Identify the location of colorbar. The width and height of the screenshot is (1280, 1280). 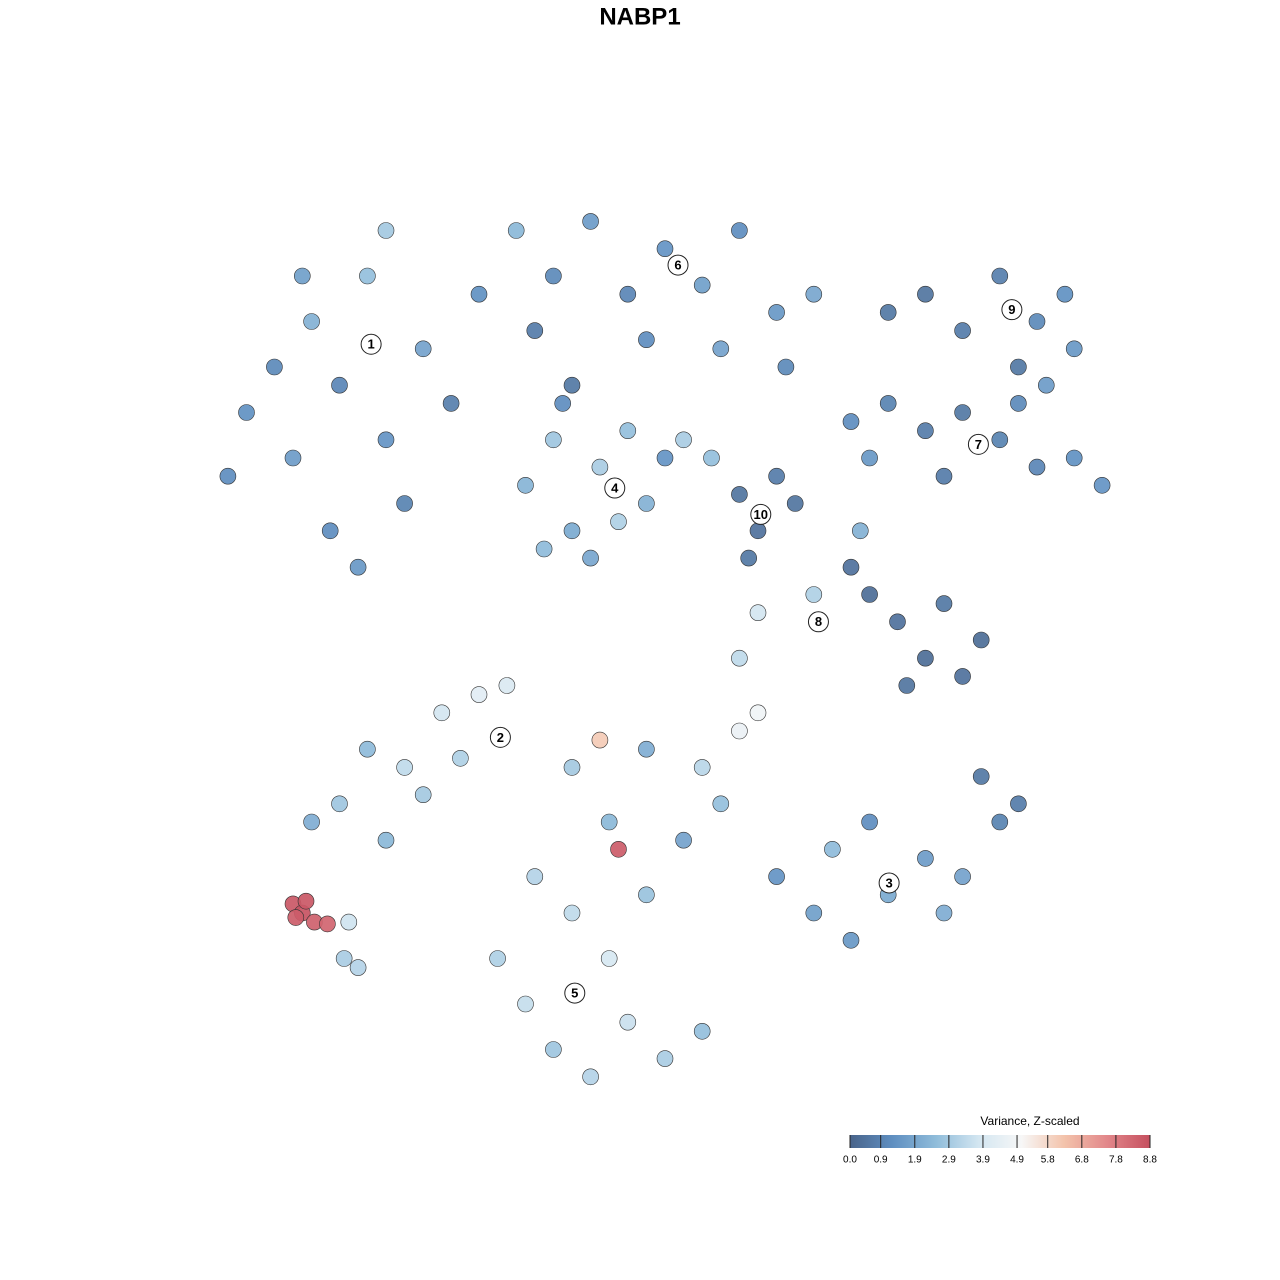
(1000, 1141).